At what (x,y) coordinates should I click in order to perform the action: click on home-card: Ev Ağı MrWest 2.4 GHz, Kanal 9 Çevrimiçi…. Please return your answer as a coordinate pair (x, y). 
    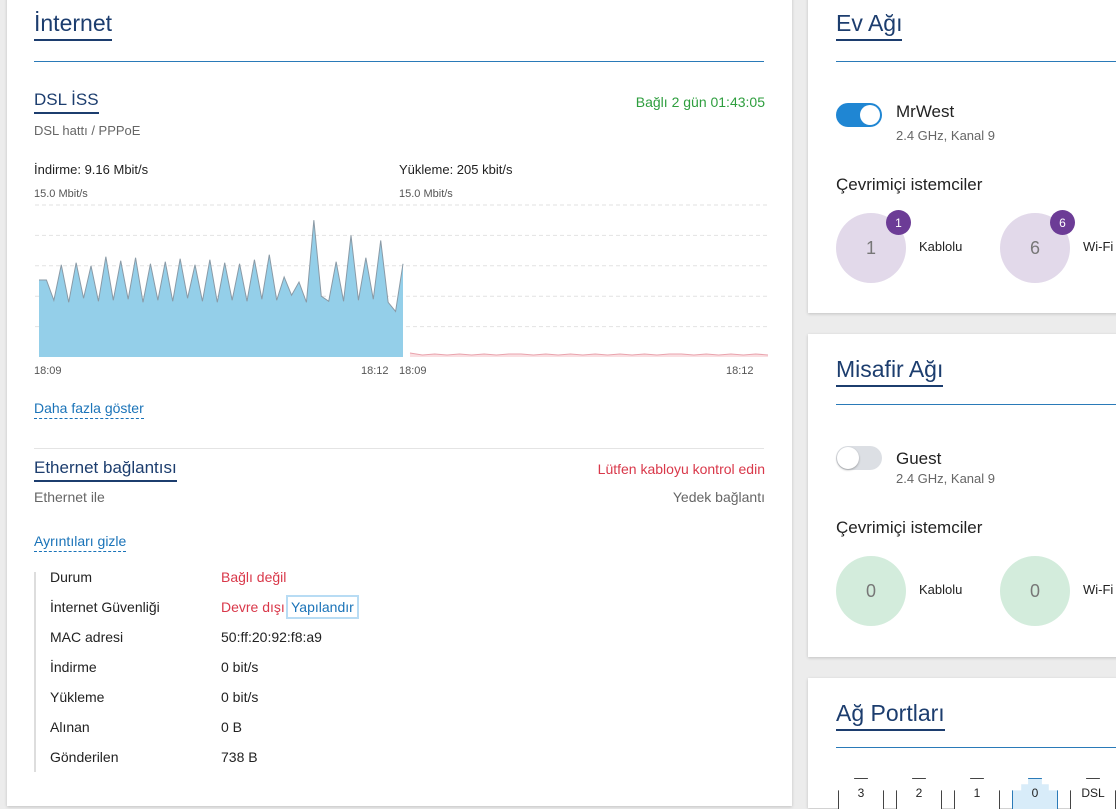
    Looking at the image, I should click on (962, 156).